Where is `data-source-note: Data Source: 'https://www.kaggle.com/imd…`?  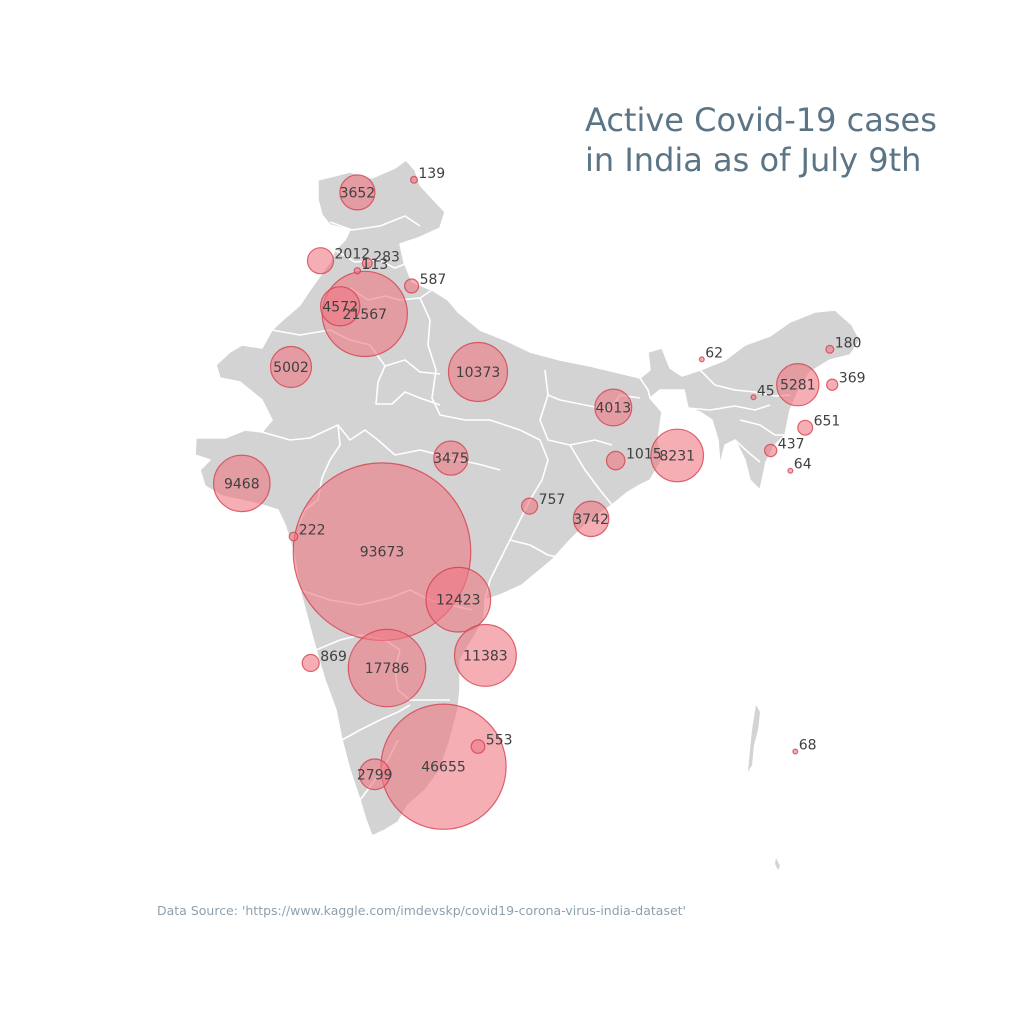
data-source-note: Data Source: 'https://www.kaggle.com/imd… is located at coordinates (421, 910).